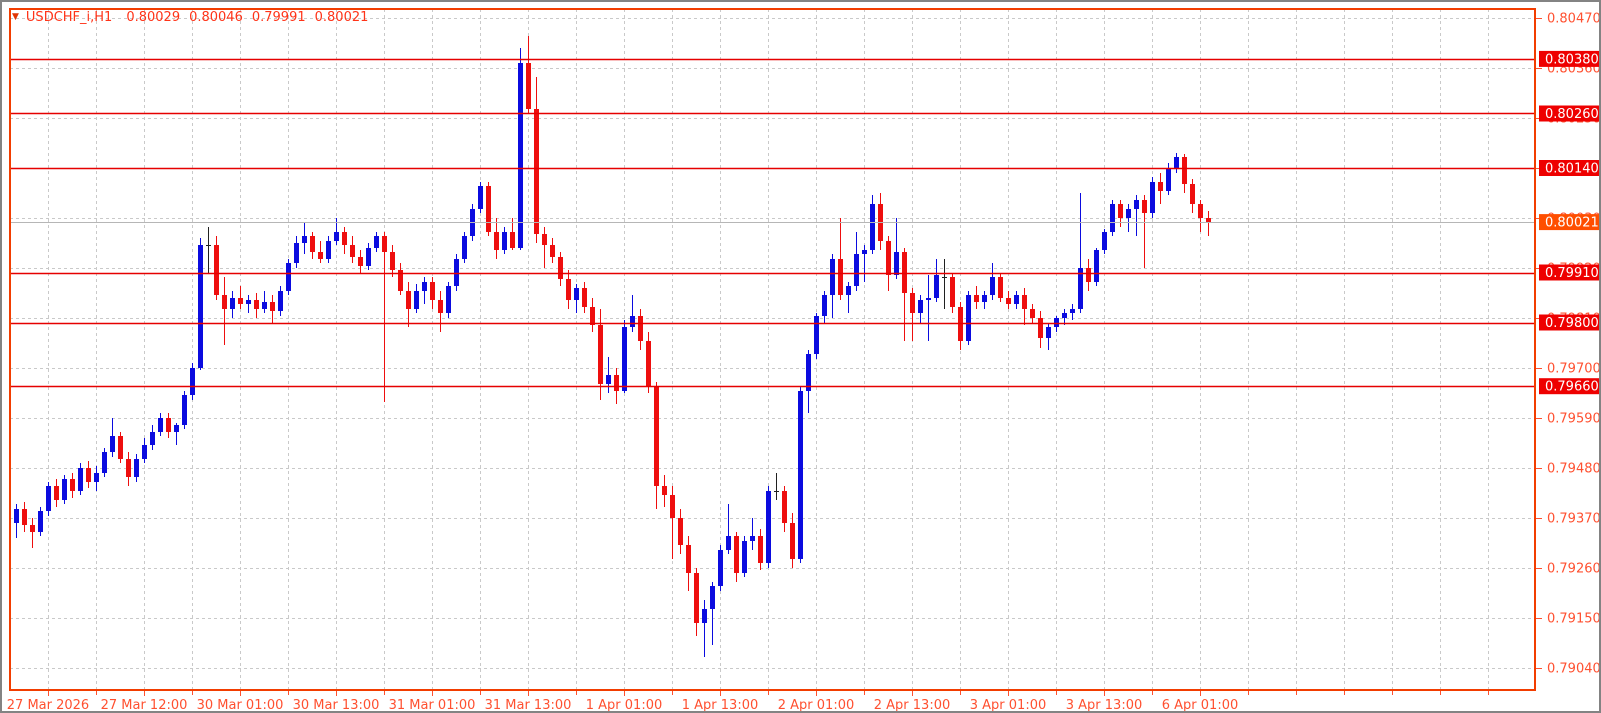  Describe the element at coordinates (1574, 19) in the screenshot. I see `price-axis-label: 0.80470` at that location.